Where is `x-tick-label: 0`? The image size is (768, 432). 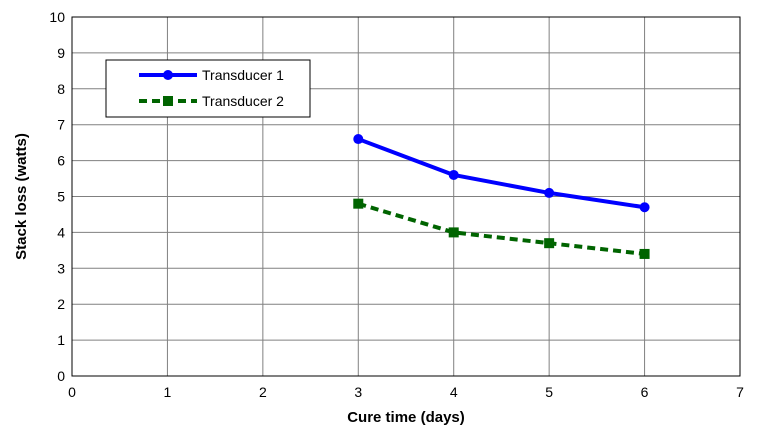 x-tick-label: 0 is located at coordinates (72, 392).